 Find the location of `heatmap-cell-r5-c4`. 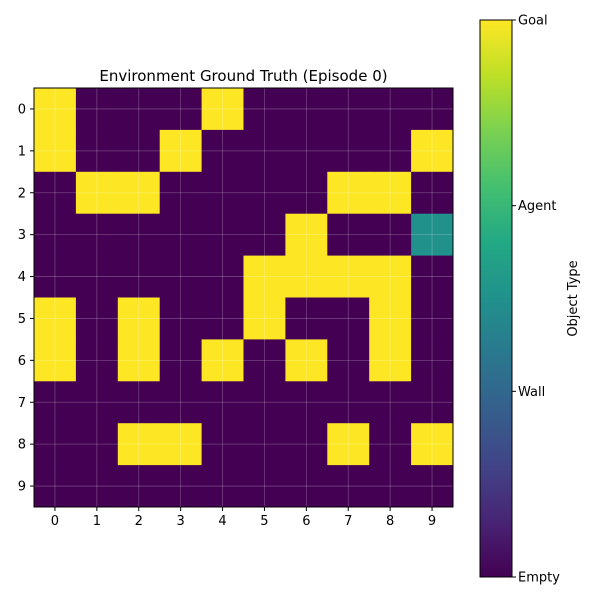

heatmap-cell-r5-c4 is located at coordinates (222, 318).